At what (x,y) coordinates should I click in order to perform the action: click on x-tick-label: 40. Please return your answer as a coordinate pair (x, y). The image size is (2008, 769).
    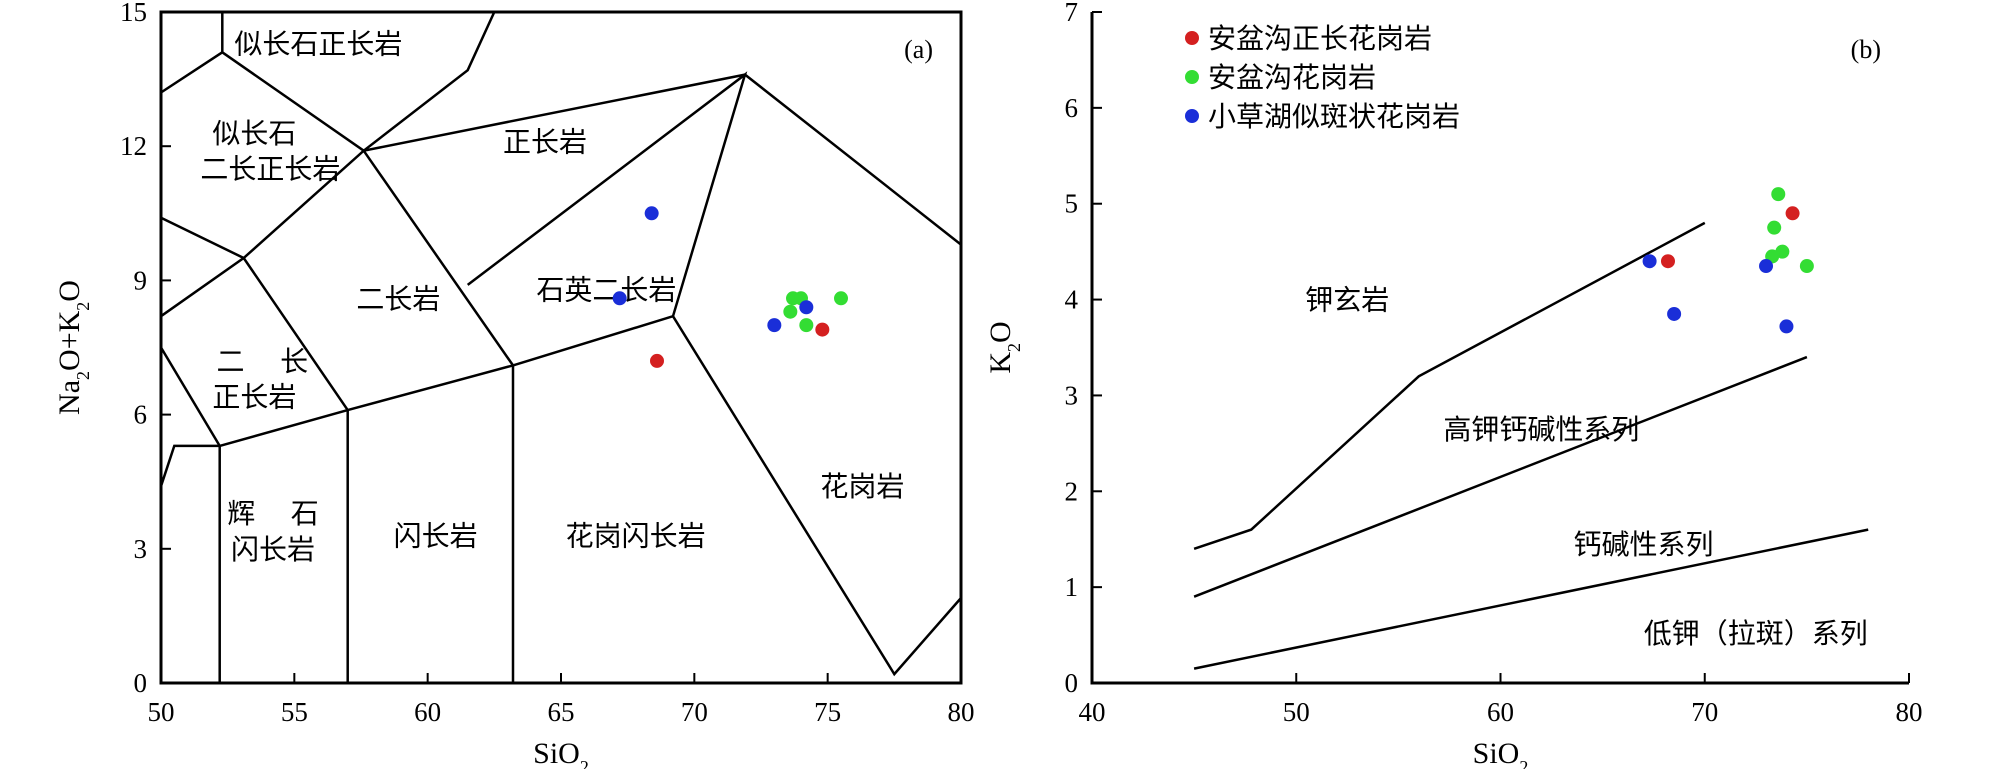
    Looking at the image, I should click on (1092, 712).